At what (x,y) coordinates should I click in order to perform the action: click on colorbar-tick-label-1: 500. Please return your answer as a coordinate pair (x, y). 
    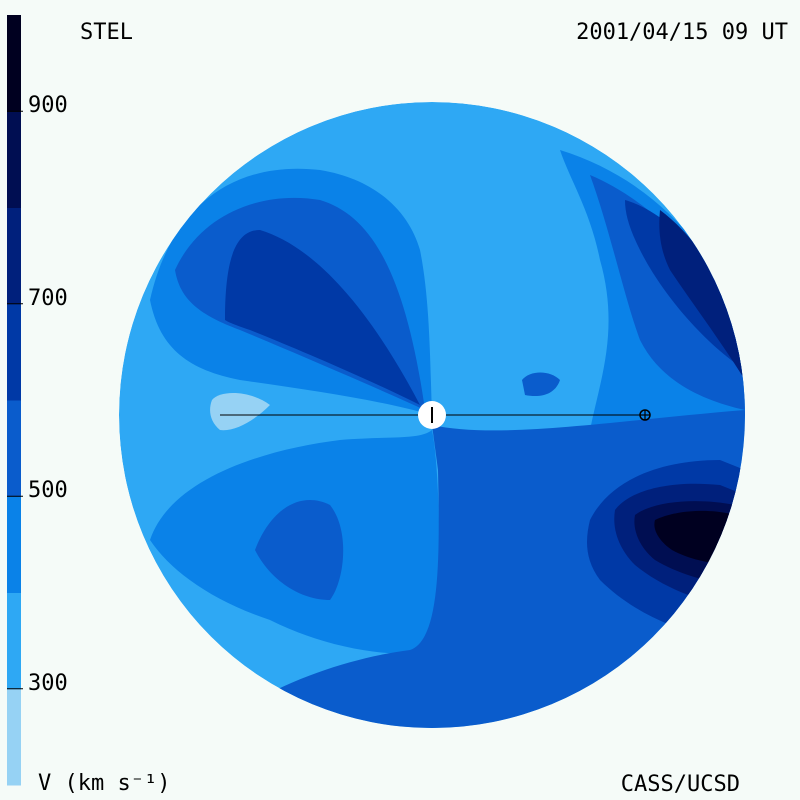
    Looking at the image, I should click on (48, 491).